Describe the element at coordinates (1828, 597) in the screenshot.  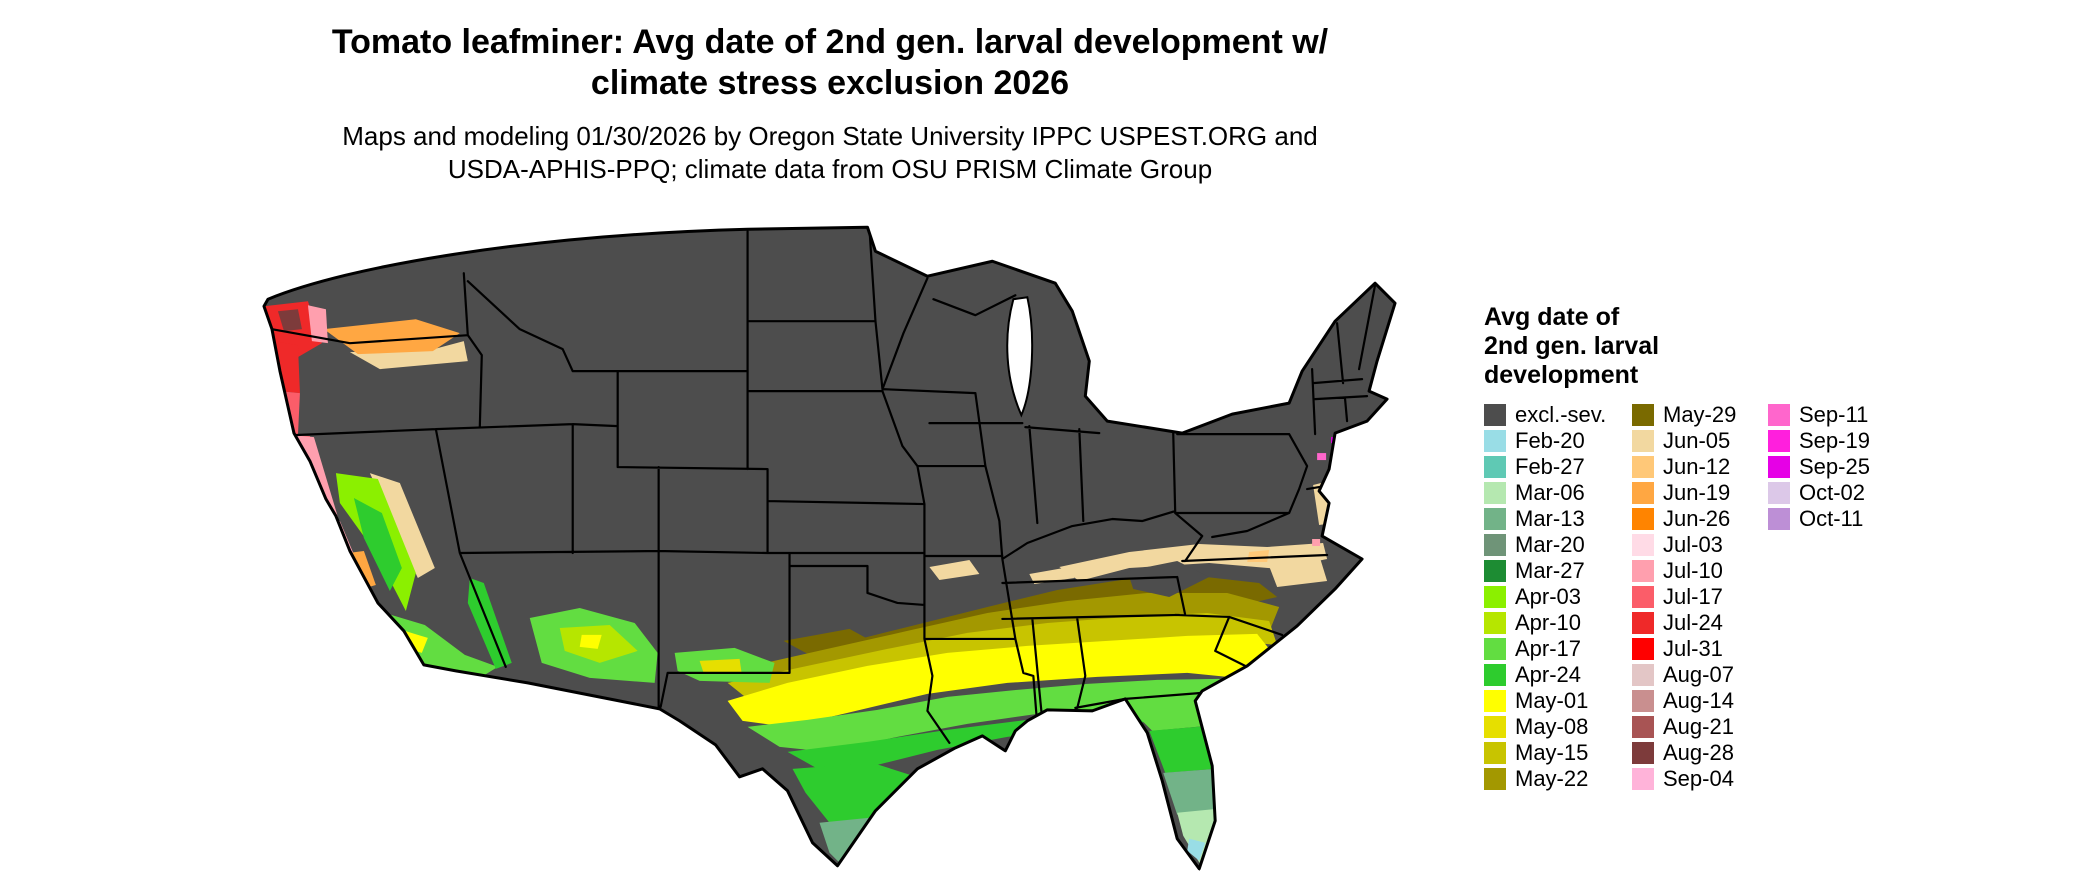
I see `legend-column-3: Sep-11 Sep-19 Sep-25 Oct-02 Oct-11` at that location.